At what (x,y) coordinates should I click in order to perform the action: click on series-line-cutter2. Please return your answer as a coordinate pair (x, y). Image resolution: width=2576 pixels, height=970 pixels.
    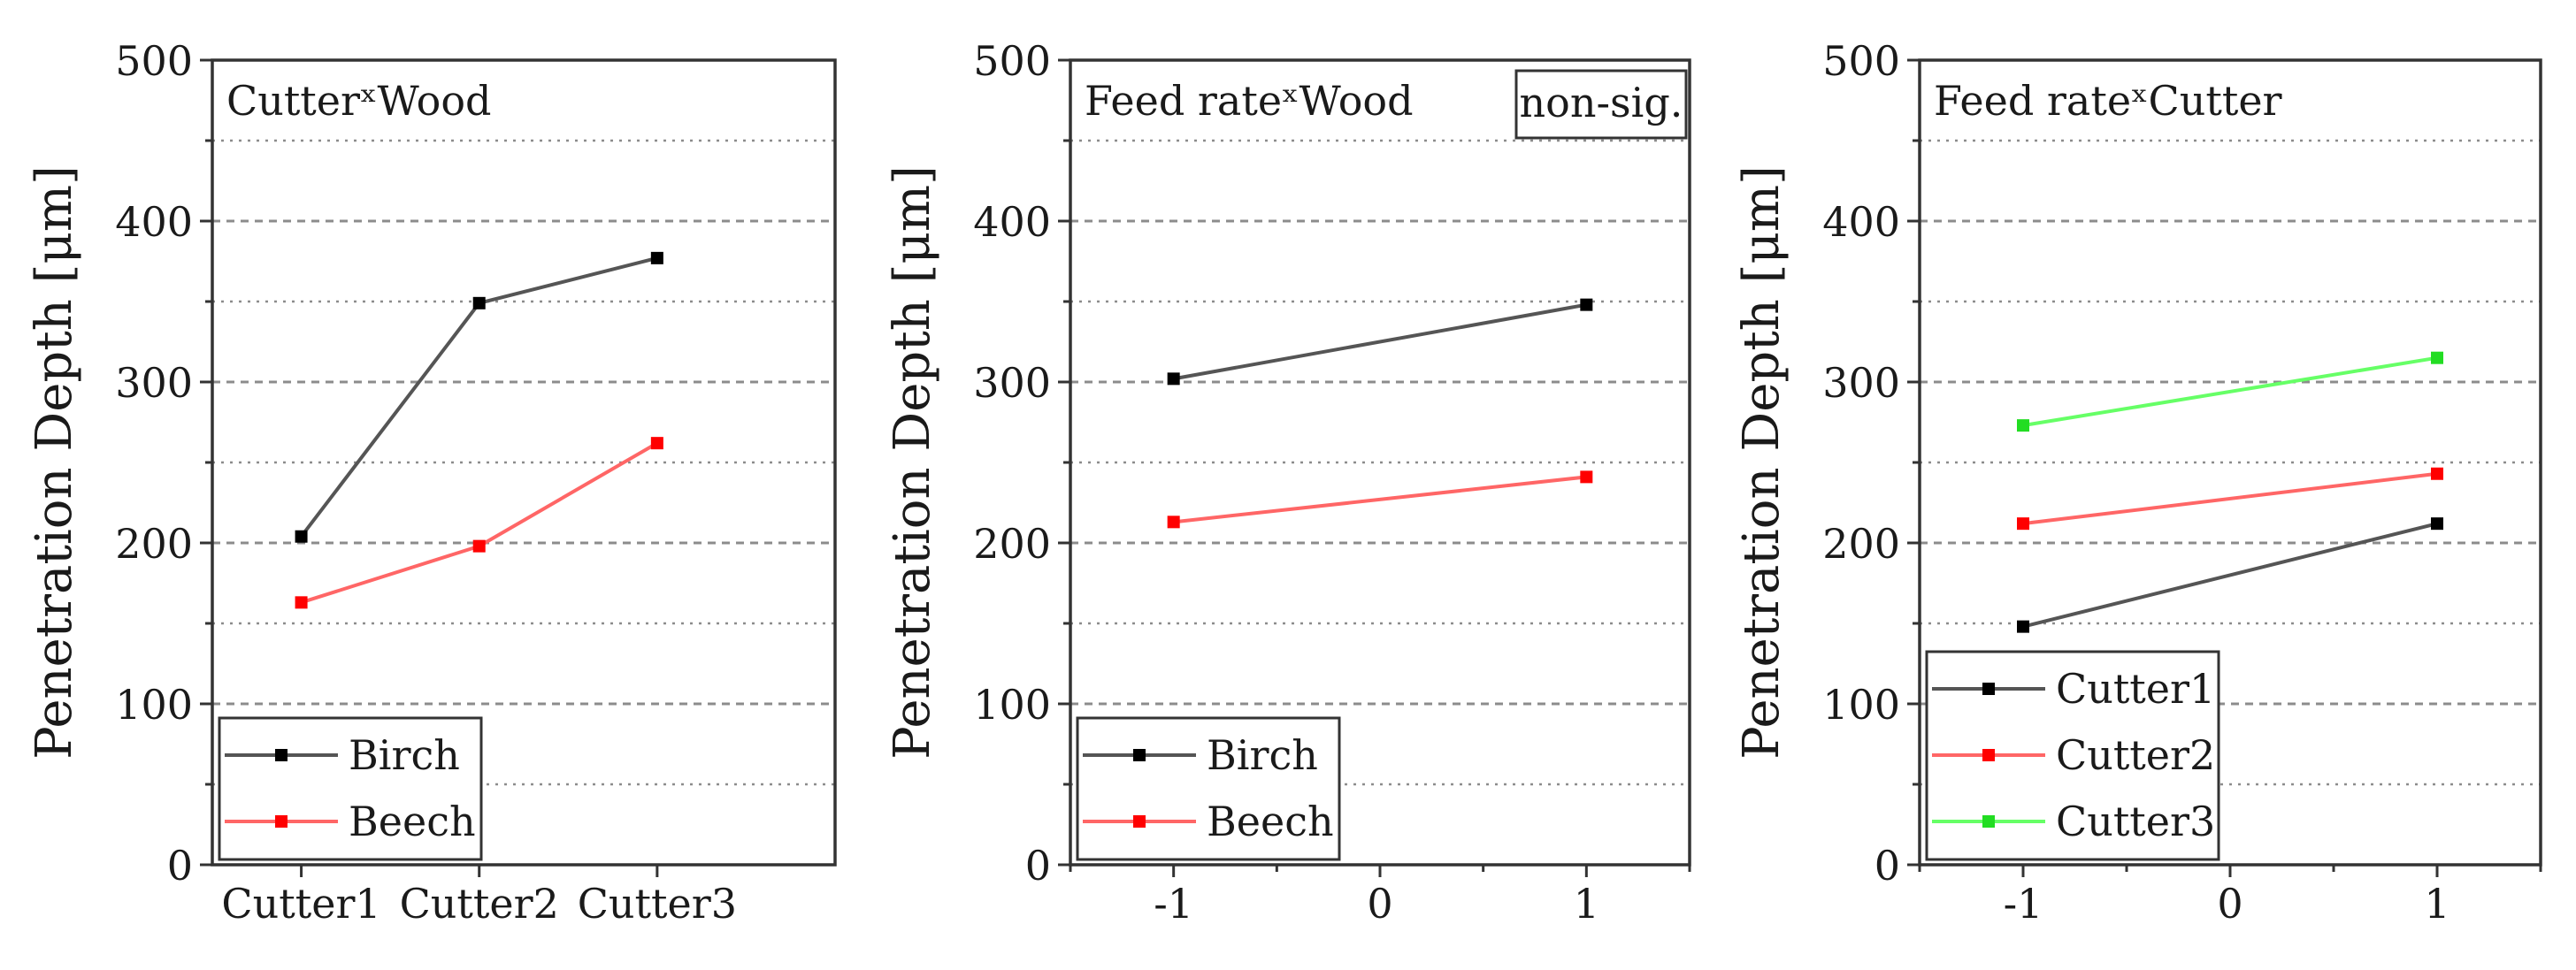
    Looking at the image, I should click on (2230, 498).